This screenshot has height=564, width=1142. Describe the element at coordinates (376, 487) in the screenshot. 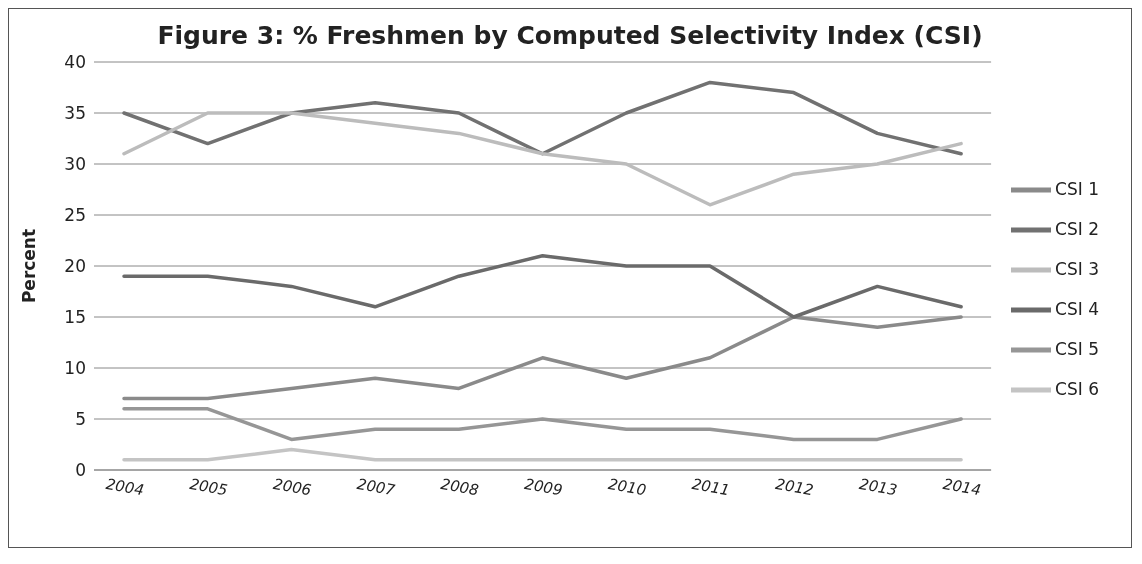

I see `x-tick-label: 2007` at that location.